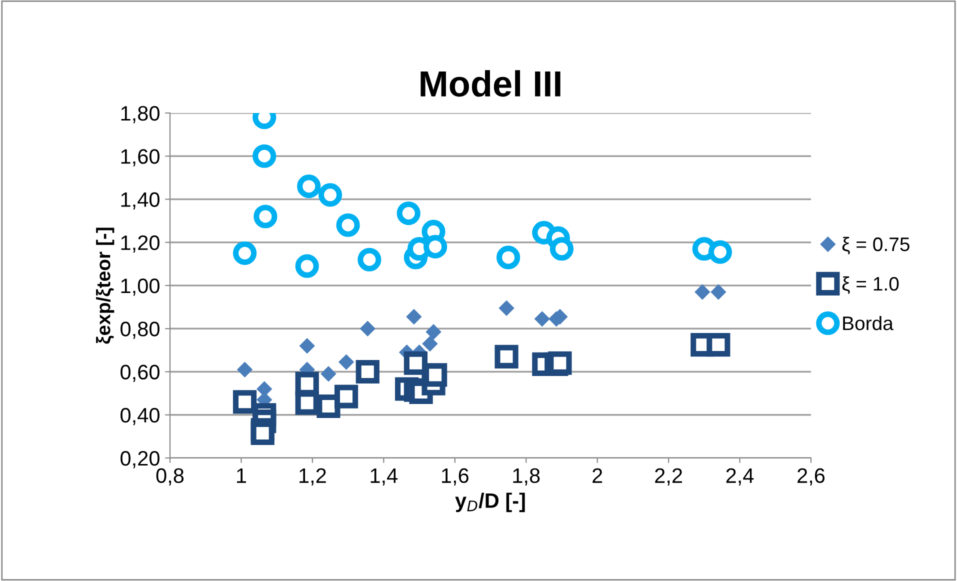 This screenshot has width=957, height=581. I want to click on x-tick-label: 2, so click(597, 475).